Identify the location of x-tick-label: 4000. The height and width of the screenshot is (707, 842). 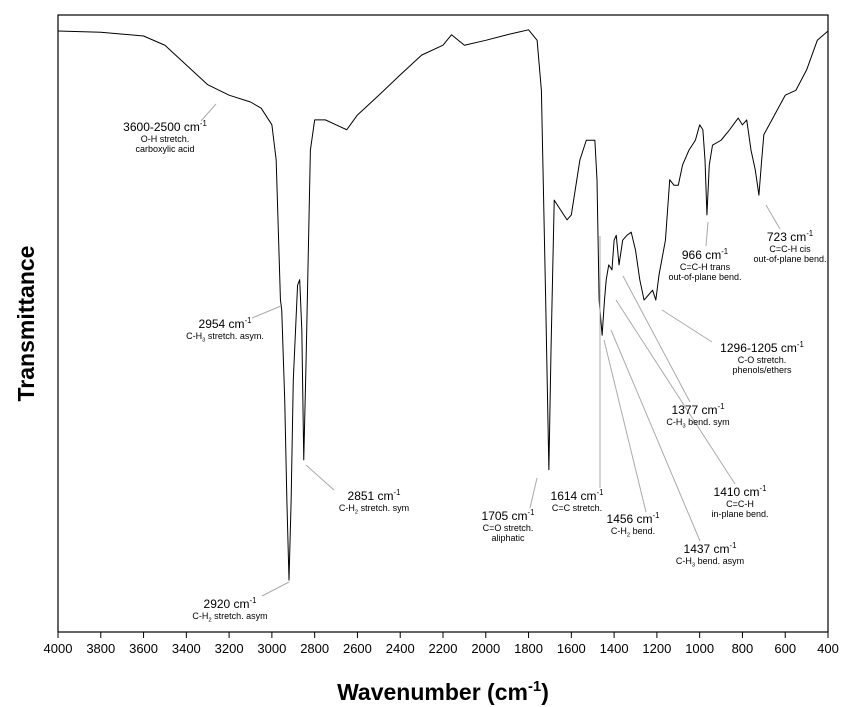
(58, 648).